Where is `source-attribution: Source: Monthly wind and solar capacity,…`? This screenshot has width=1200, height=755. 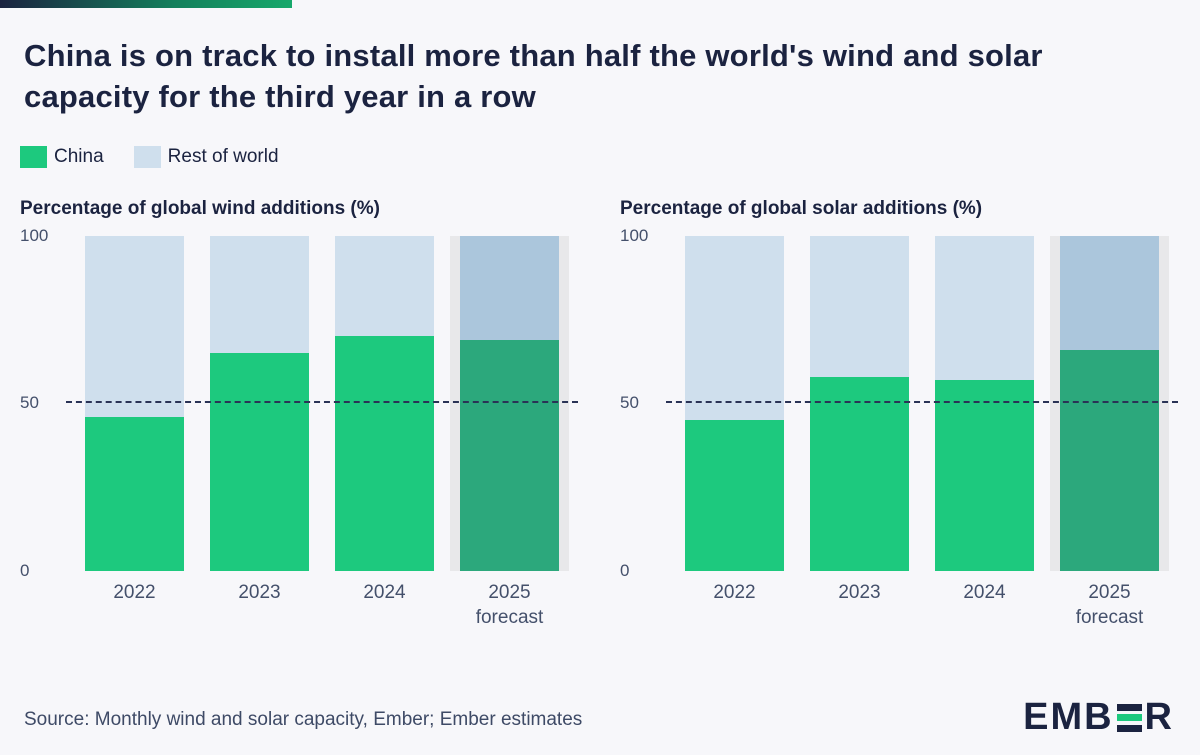
source-attribution: Source: Monthly wind and solar capacity,… is located at coordinates (303, 719).